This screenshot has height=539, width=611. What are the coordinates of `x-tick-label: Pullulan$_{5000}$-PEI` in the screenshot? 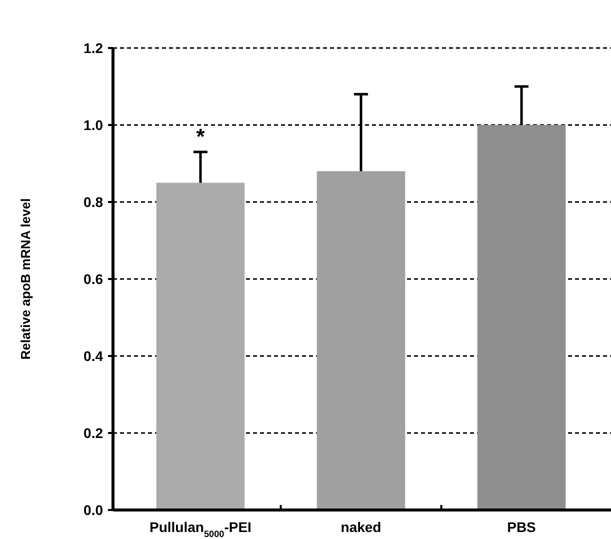 It's located at (201, 529).